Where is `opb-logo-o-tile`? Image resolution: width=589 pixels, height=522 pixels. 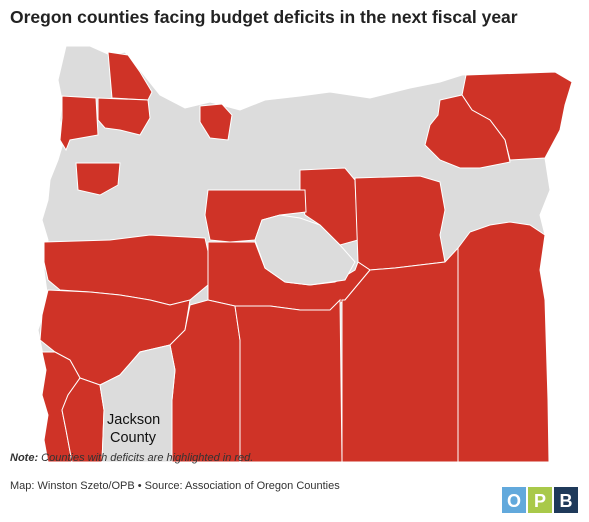
opb-logo-o-tile is located at coordinates (514, 500).